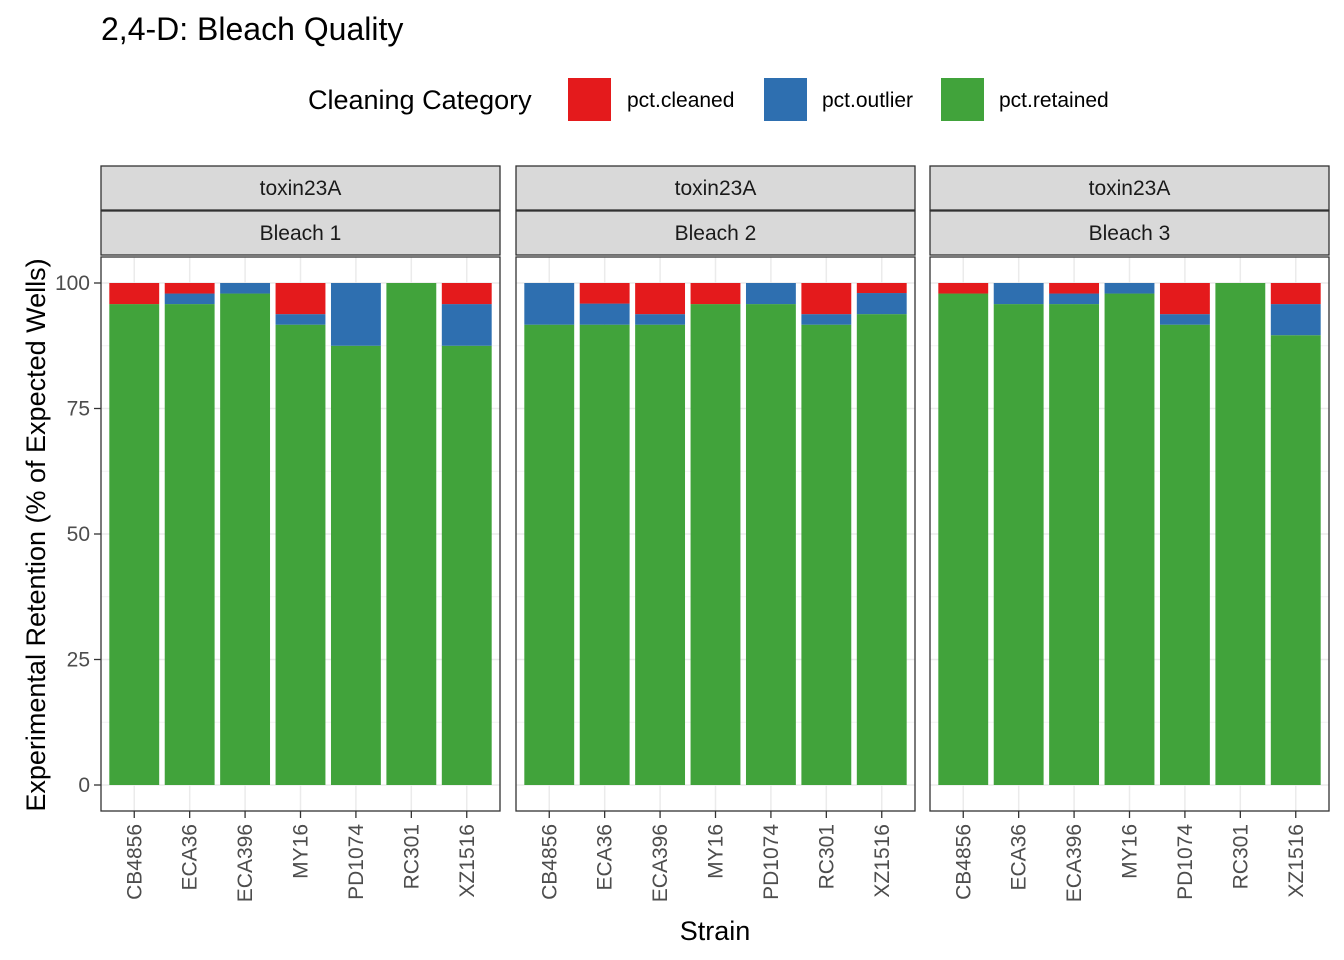 The image size is (1344, 960). What do you see at coordinates (715, 931) in the screenshot?
I see `x-axis-title: Strain` at bounding box center [715, 931].